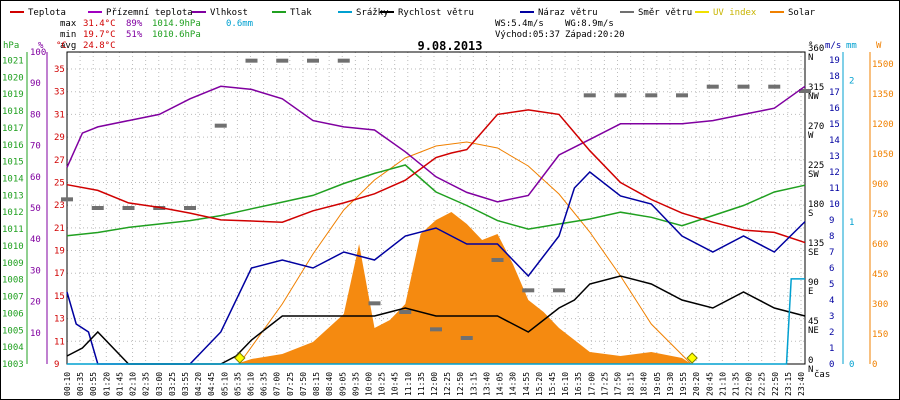 Image resolution: width=900 pixels, height=400 pixels. What do you see at coordinates (810, 46) in the screenshot?
I see `deg-axis-unit: °` at bounding box center [810, 46].